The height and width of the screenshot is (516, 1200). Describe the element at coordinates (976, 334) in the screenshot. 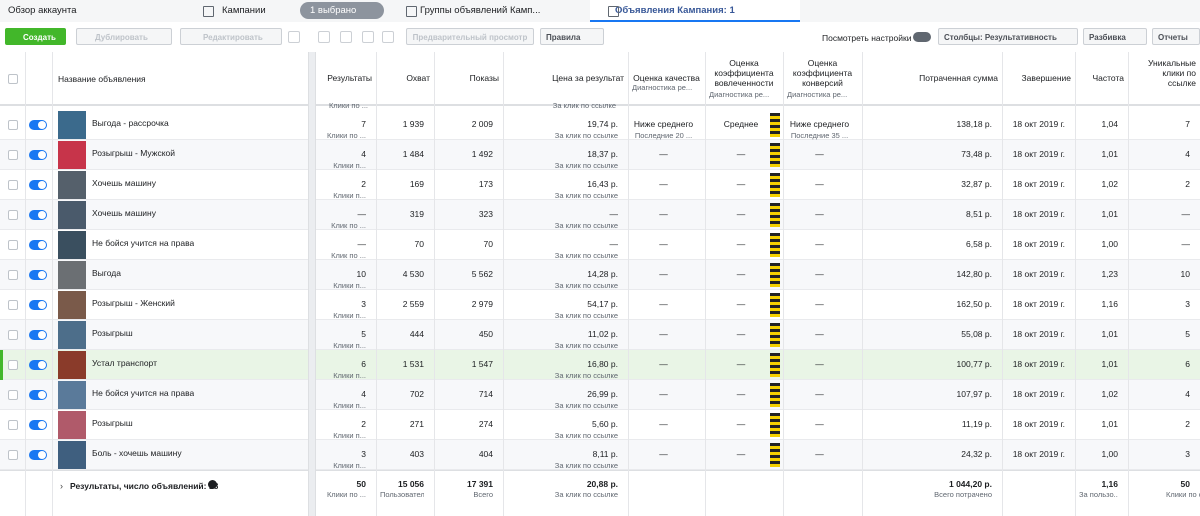

I see `cell: 55,08 р.` at that location.